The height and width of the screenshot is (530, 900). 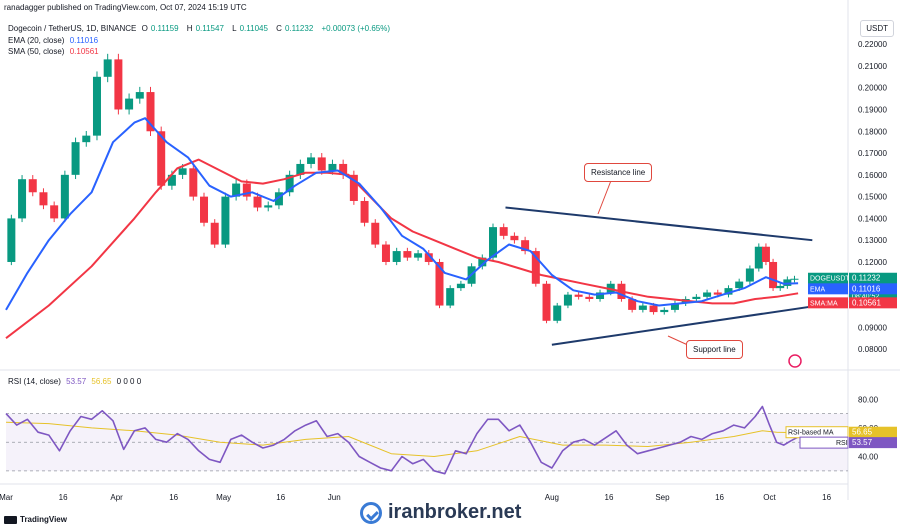 I want to click on time-tick-label: Jun, so click(x=334, y=497).